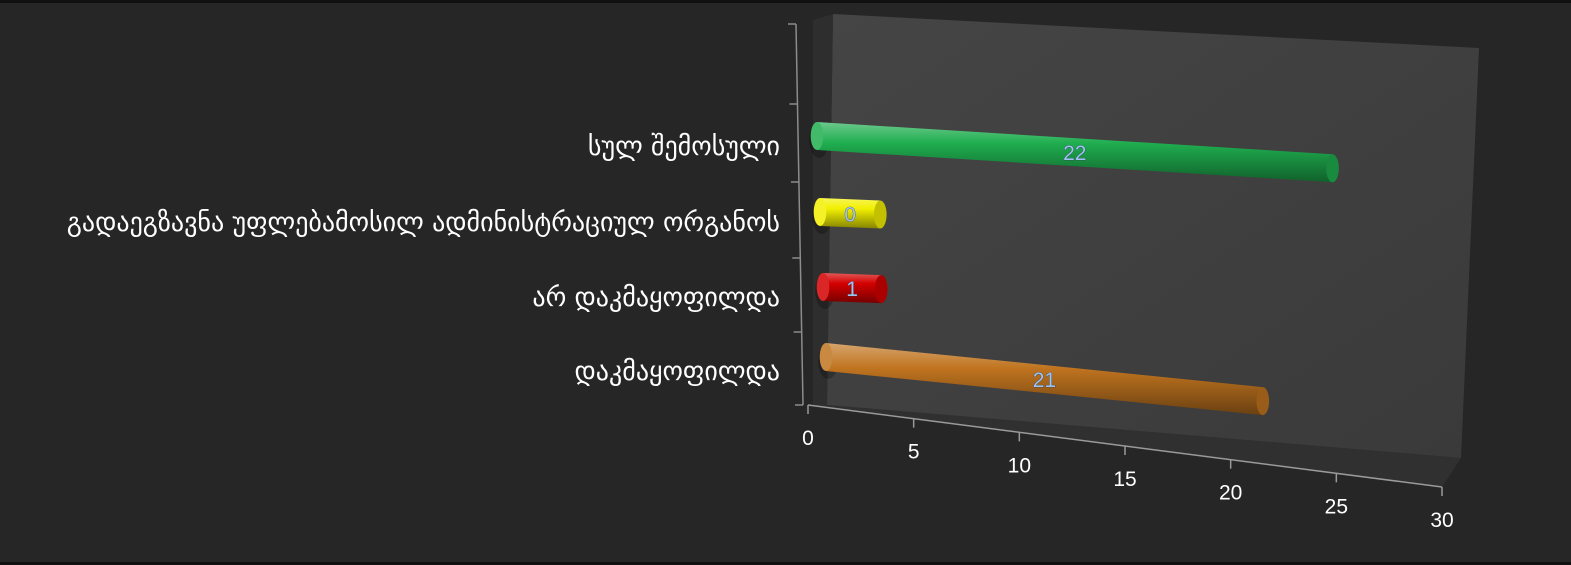 This screenshot has height=565, width=1571. Describe the element at coordinates (914, 452) in the screenshot. I see `x-tick-label: 5` at that location.